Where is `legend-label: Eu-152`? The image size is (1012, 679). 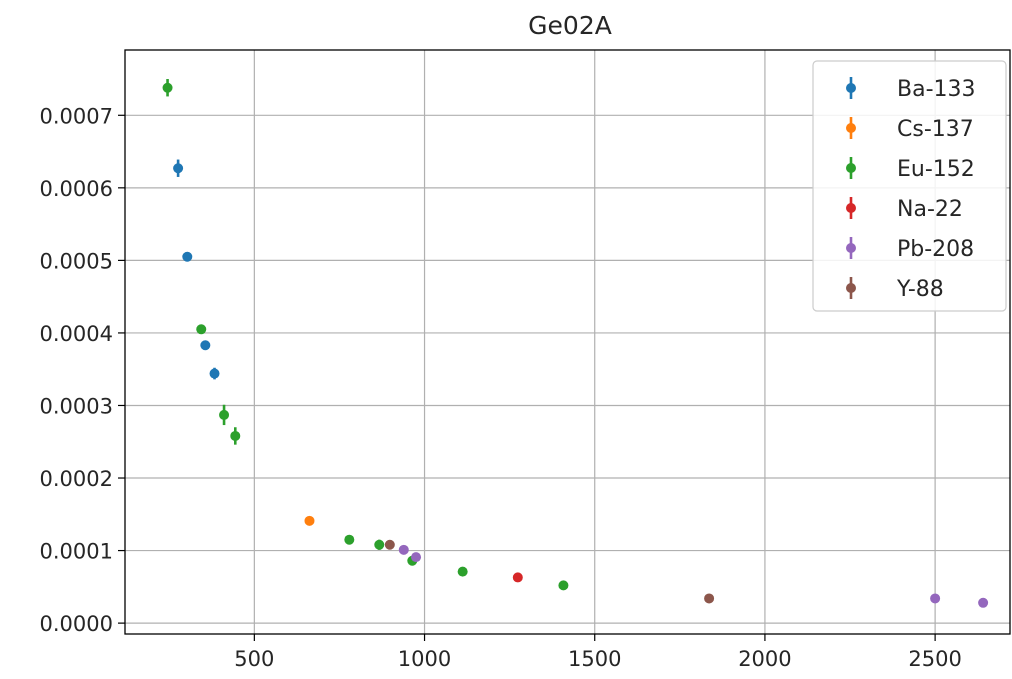 legend-label: Eu-152 is located at coordinates (936, 169).